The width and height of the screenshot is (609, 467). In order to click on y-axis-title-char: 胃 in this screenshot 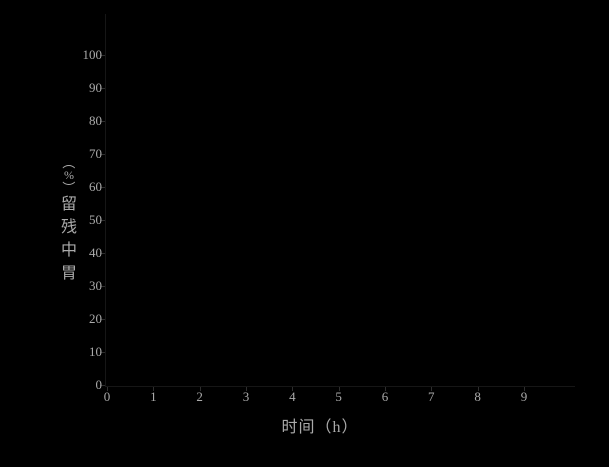, I will do `click(68, 273)`.